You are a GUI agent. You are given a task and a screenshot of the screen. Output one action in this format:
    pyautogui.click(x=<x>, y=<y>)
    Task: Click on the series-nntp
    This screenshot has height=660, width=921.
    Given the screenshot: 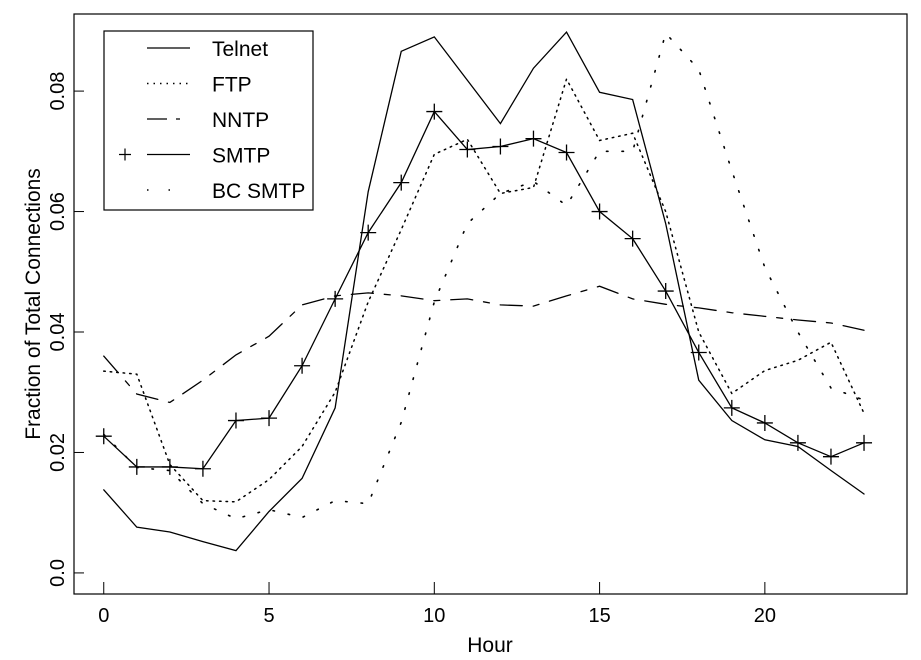 What is the action you would take?
    pyautogui.click(x=484, y=344)
    